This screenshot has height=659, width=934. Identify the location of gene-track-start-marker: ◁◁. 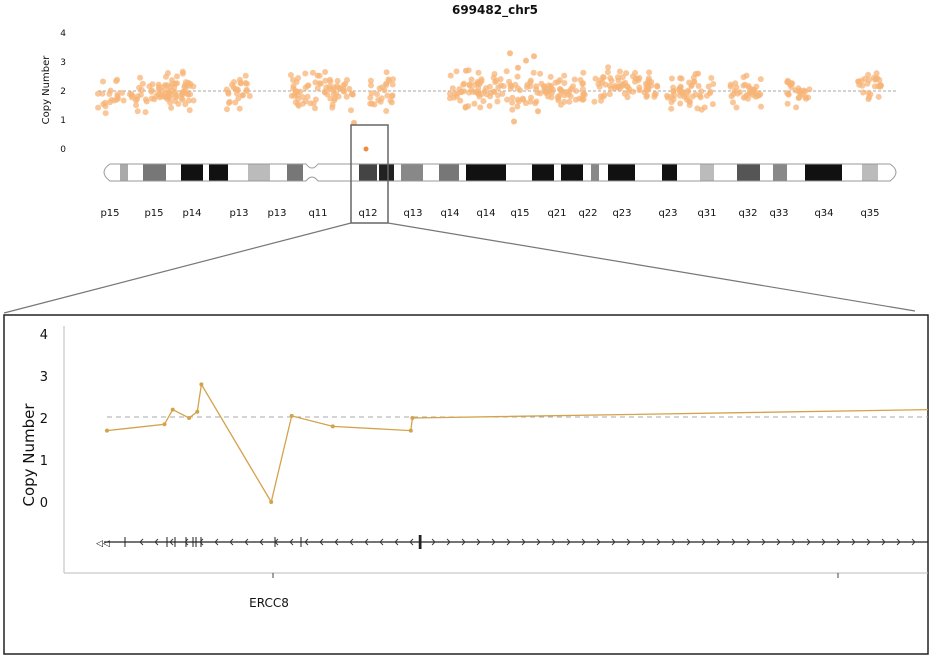
(103, 544).